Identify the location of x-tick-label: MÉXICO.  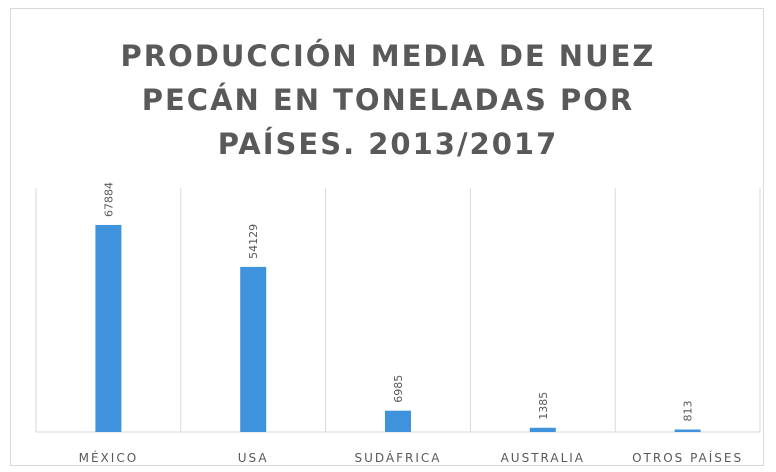
(109, 457).